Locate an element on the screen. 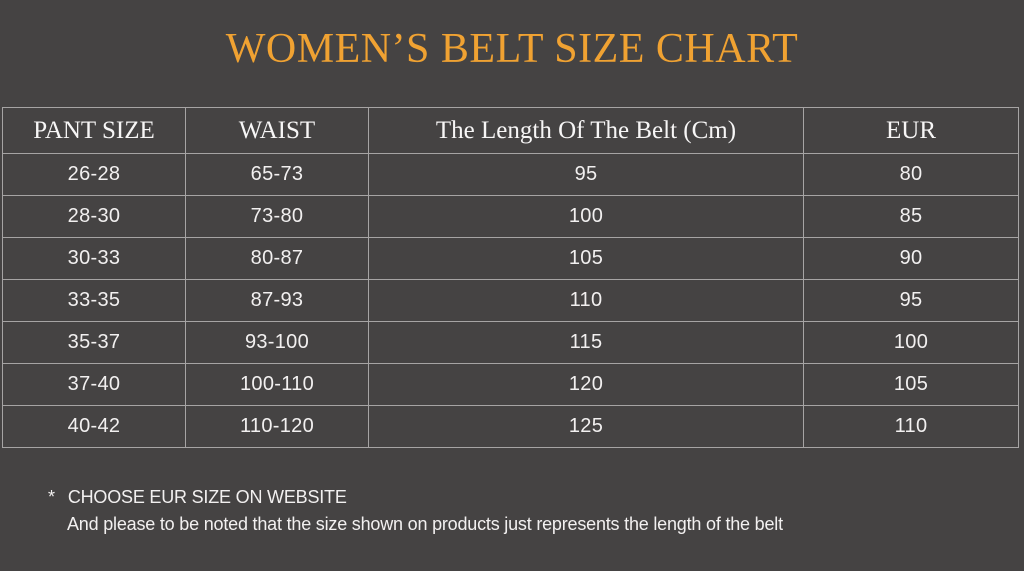  table-cell: 100-110 is located at coordinates (277, 384).